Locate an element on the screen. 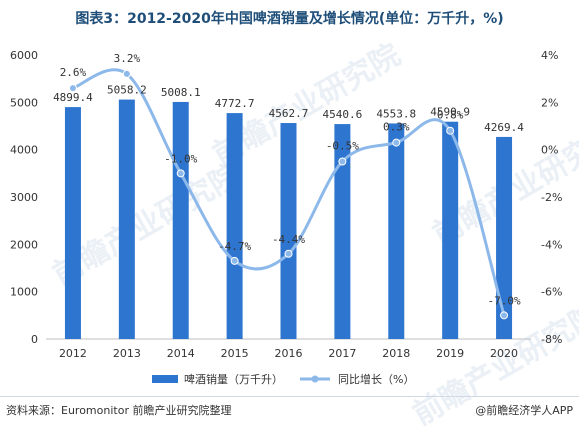 This screenshot has height=434, width=579. y-right-tick-label: -2% is located at coordinates (551, 197).